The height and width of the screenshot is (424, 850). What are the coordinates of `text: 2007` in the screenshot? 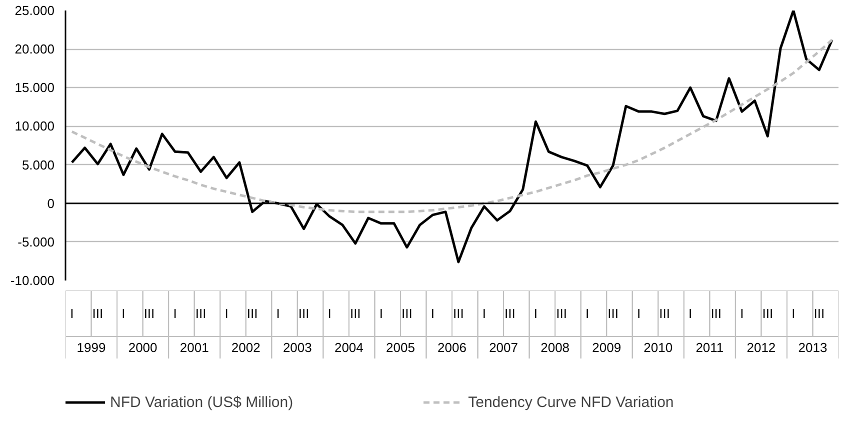 It's located at (503, 347).